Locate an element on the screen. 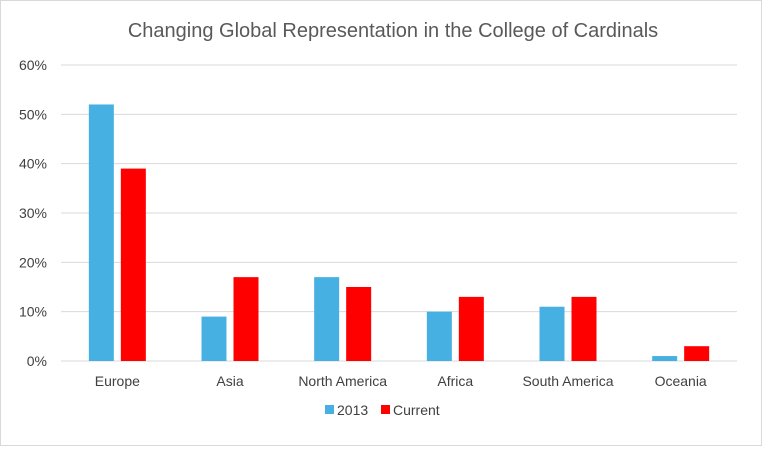  y-tick-label: 50% is located at coordinates (33, 114).